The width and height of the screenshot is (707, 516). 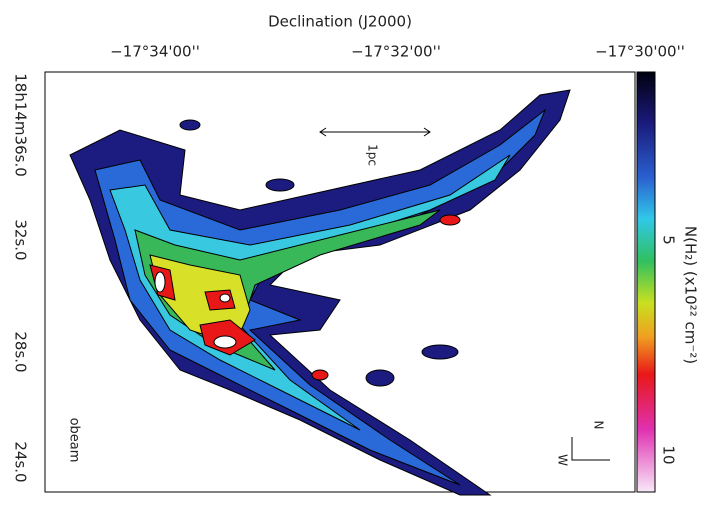 What do you see at coordinates (340, 22) in the screenshot?
I see `axis-title: Declination (J2000)` at bounding box center [340, 22].